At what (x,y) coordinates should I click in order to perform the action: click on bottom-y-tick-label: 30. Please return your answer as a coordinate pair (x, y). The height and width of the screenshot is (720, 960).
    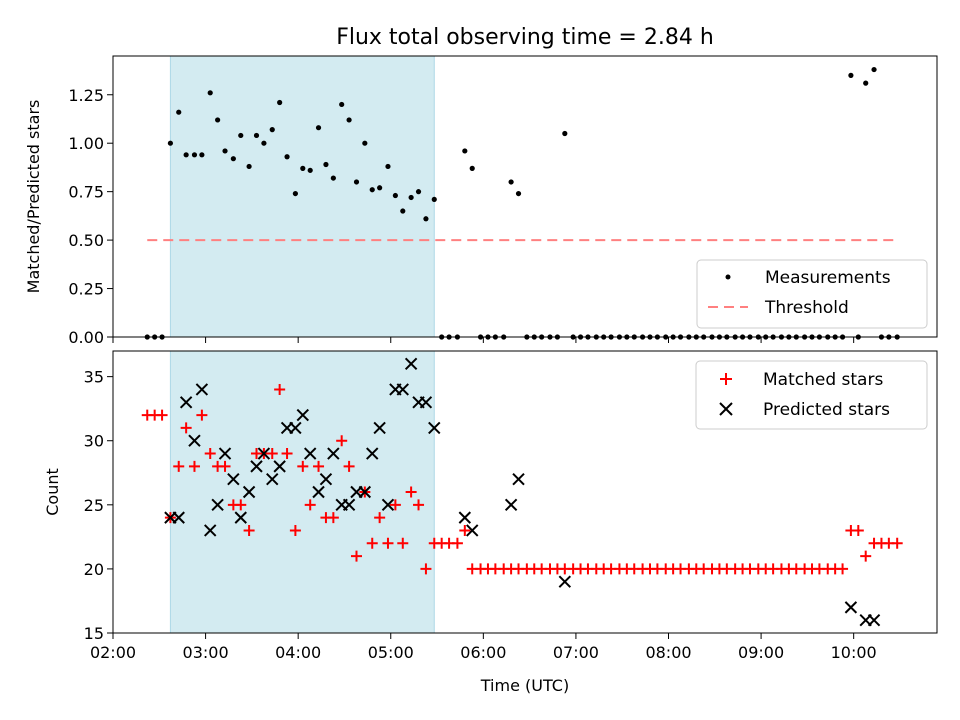
    Looking at the image, I should click on (94, 441).